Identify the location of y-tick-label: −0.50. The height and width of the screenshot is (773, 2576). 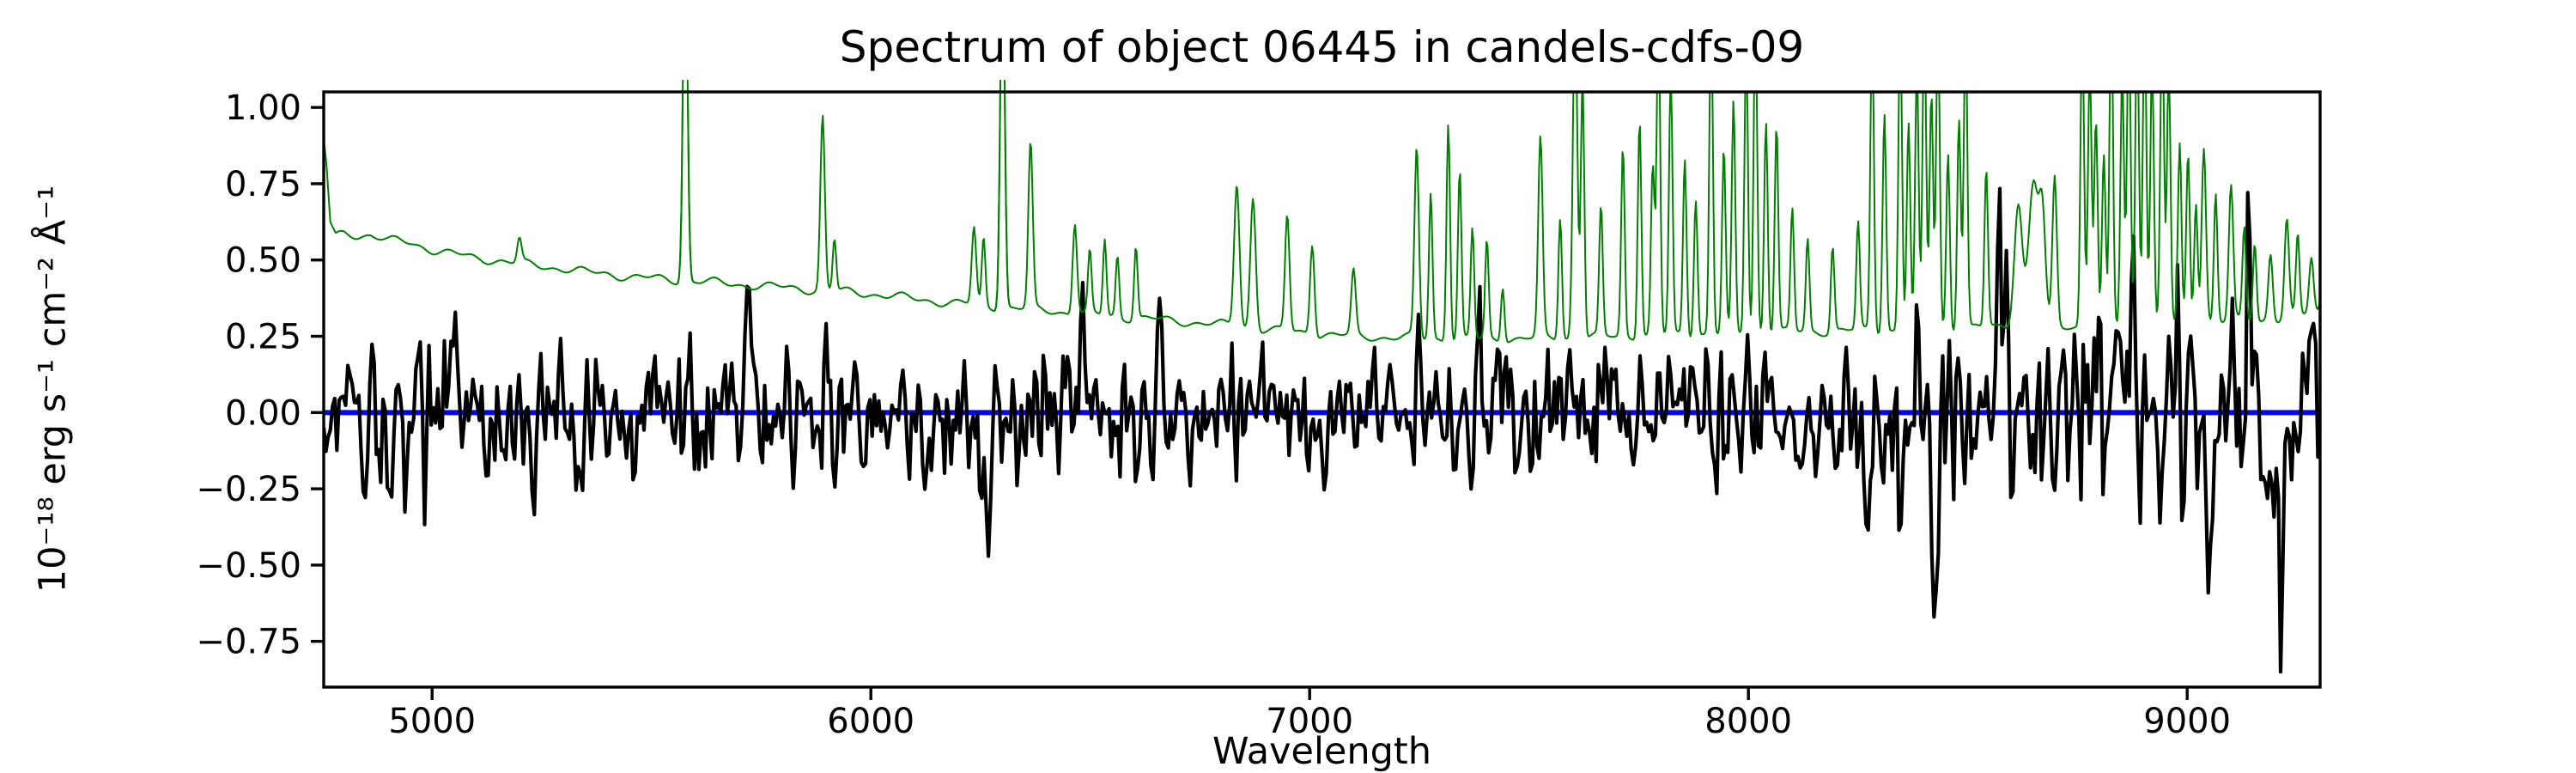
(249, 566).